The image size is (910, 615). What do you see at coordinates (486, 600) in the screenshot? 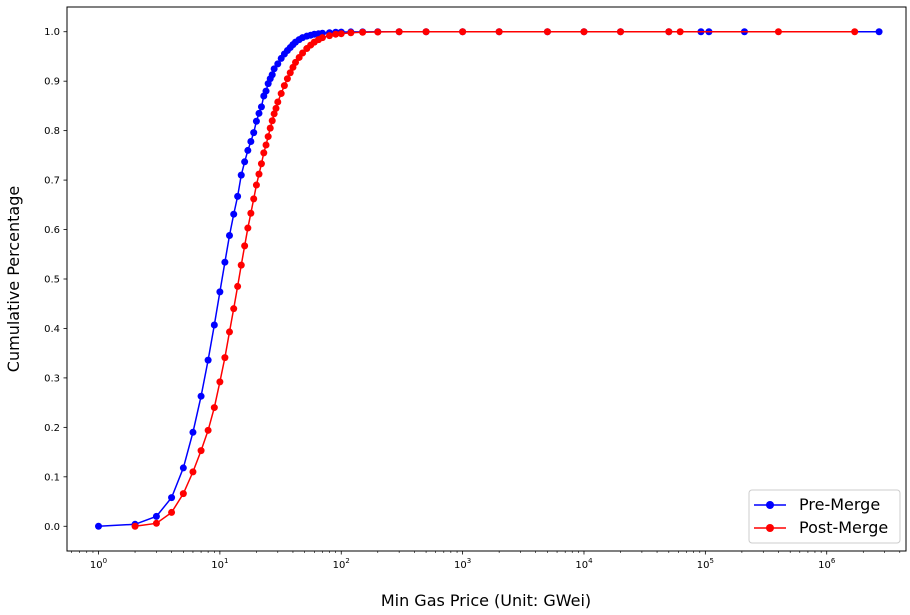
I see `x-axis-label: Min Gas Price (Unit: GWei)` at bounding box center [486, 600].